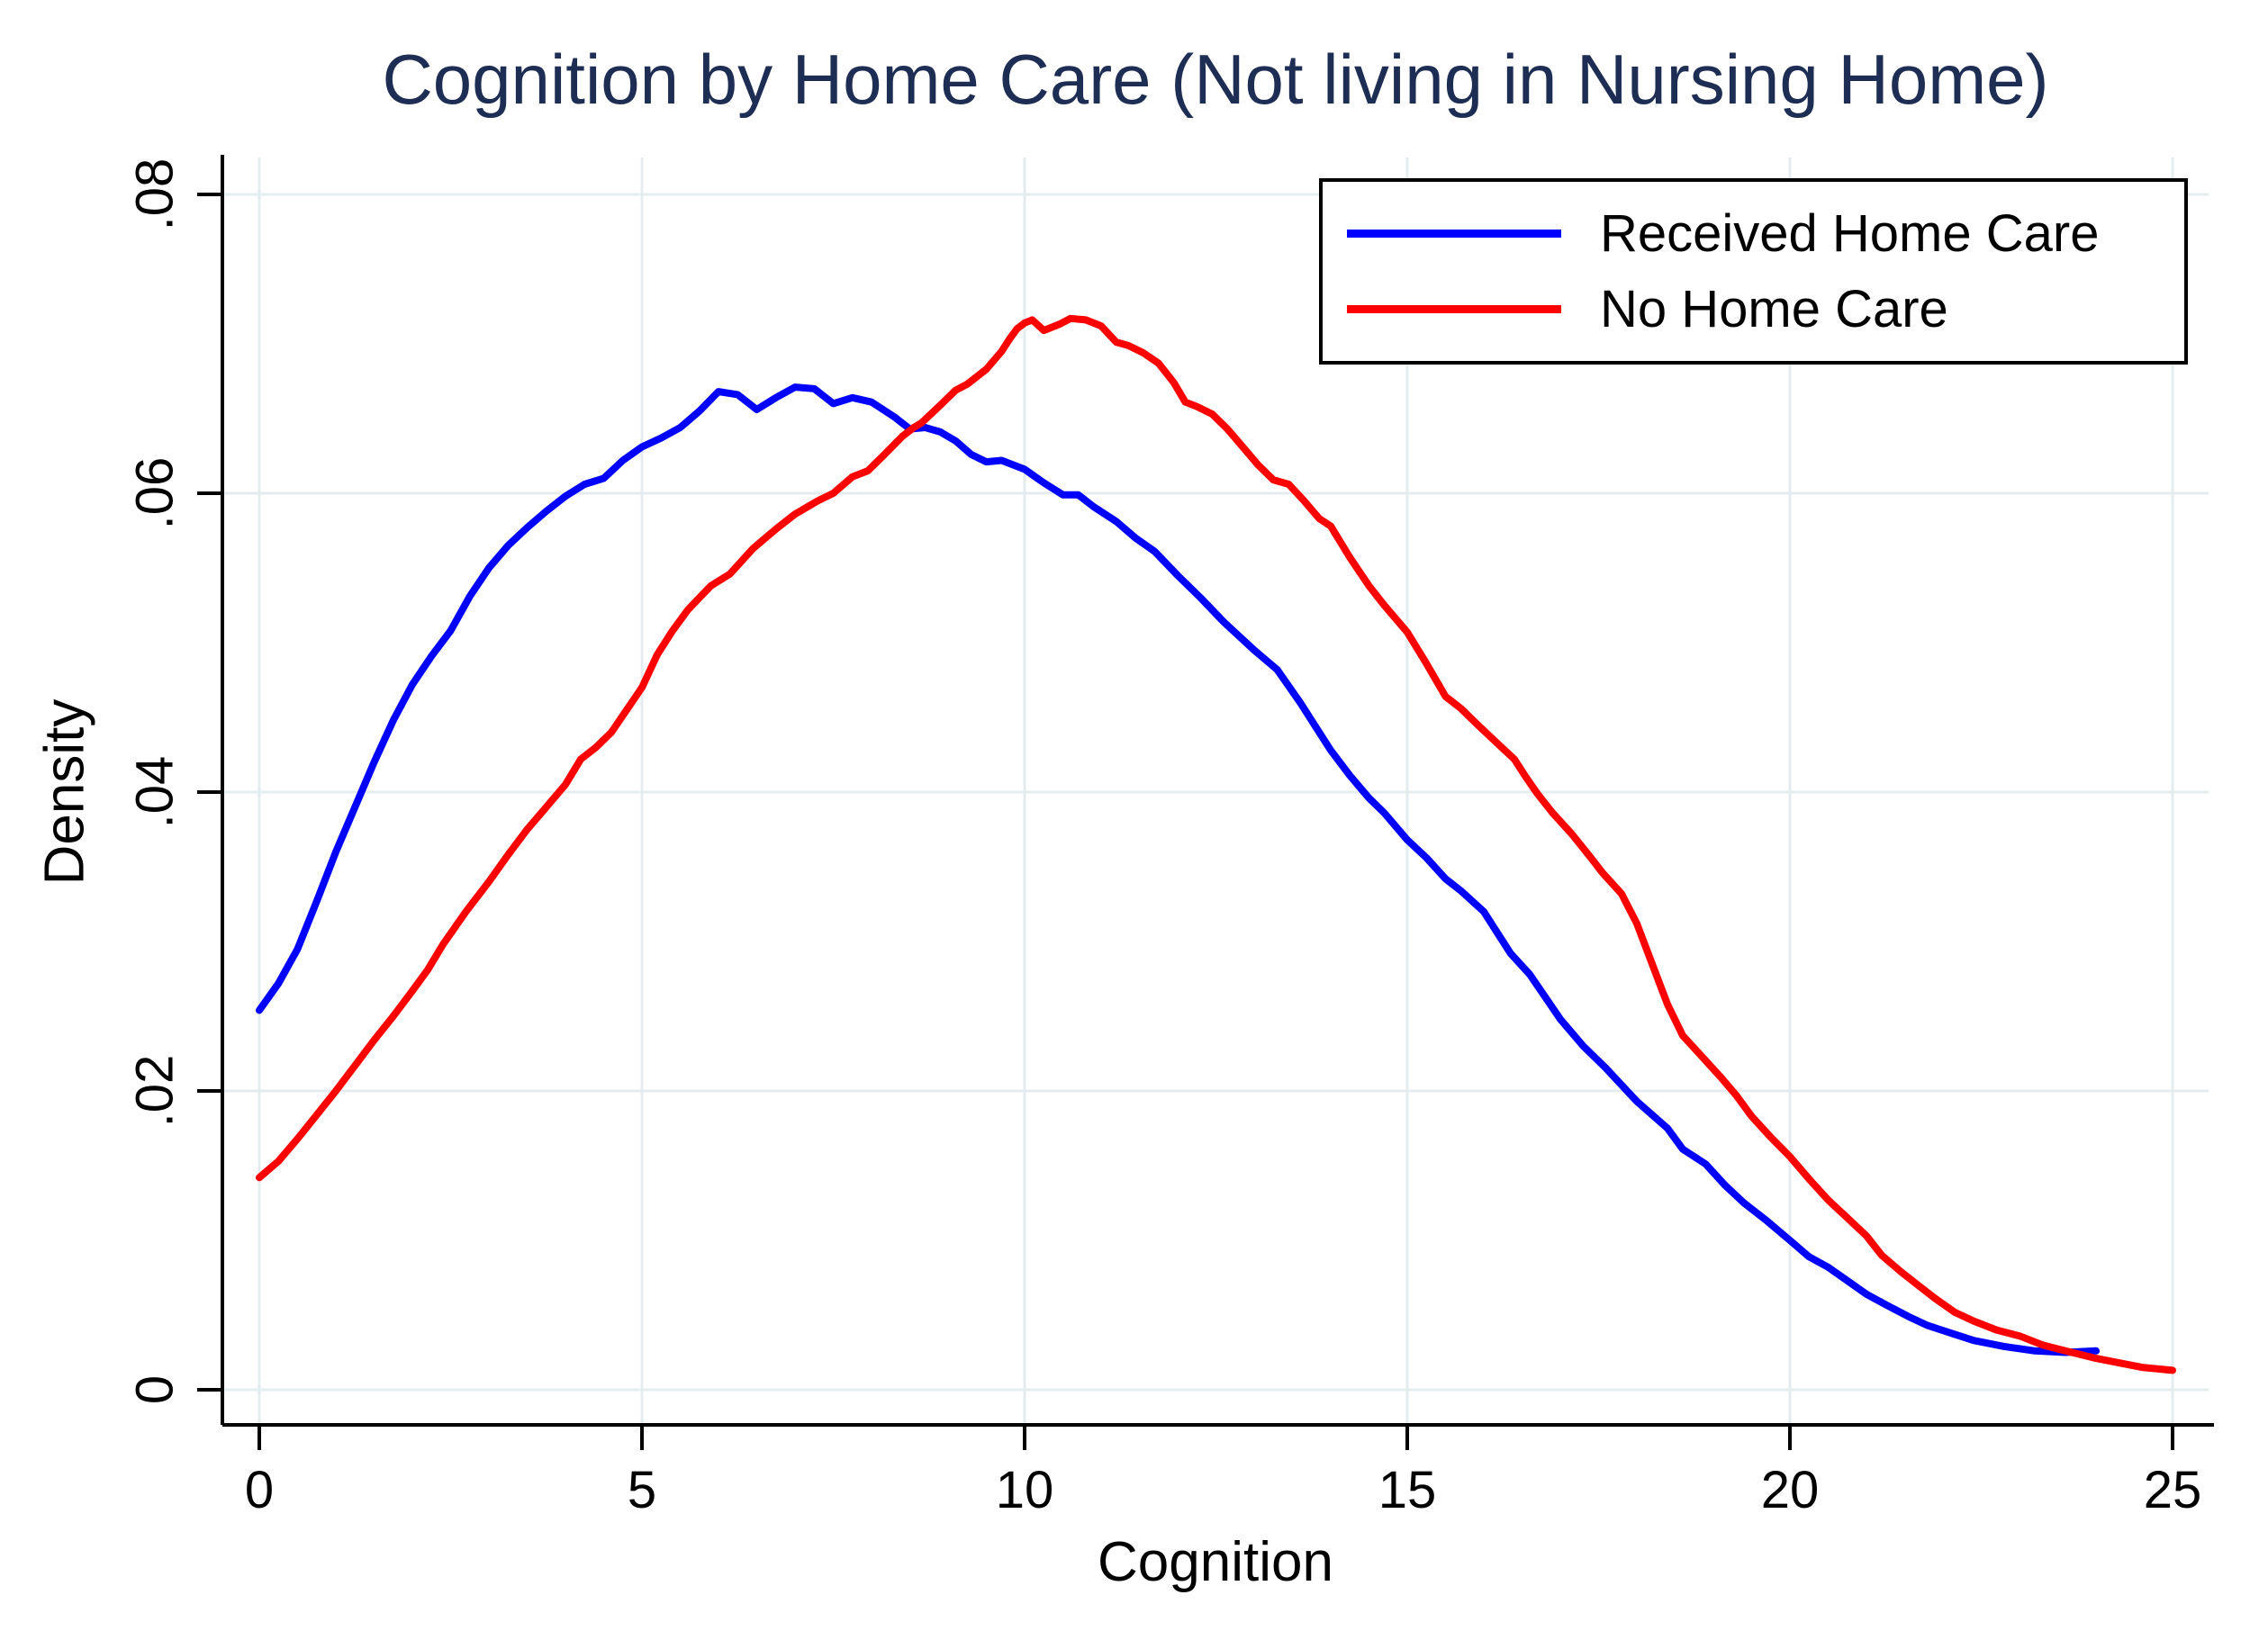  What do you see at coordinates (1454, 234) in the screenshot?
I see `legend-line-sample-blue` at bounding box center [1454, 234].